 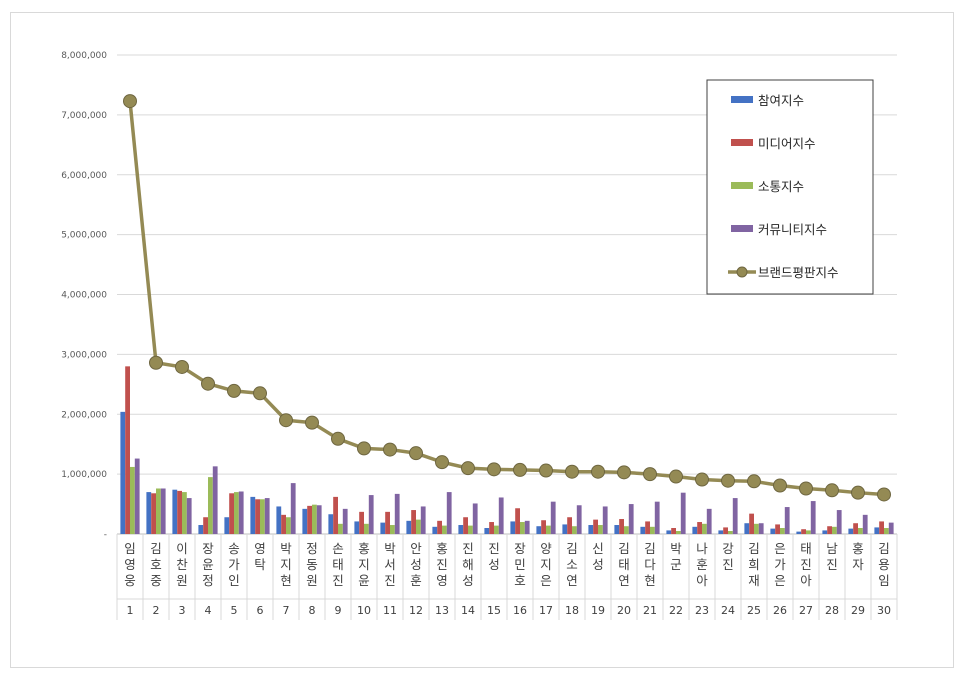 What do you see at coordinates (832, 610) in the screenshot?
I see `x-rank-label: 28` at bounding box center [832, 610].